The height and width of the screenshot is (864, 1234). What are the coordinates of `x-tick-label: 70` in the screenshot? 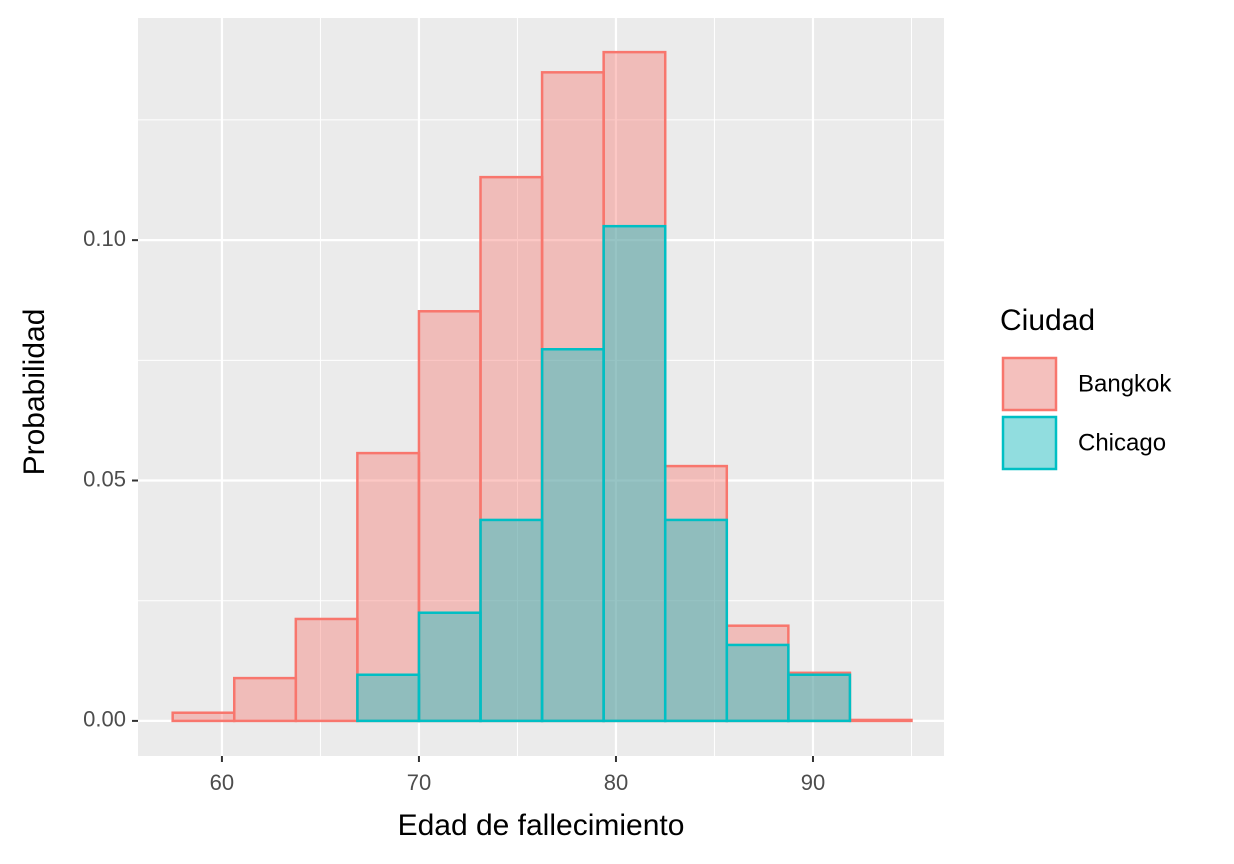 It's located at (419, 782).